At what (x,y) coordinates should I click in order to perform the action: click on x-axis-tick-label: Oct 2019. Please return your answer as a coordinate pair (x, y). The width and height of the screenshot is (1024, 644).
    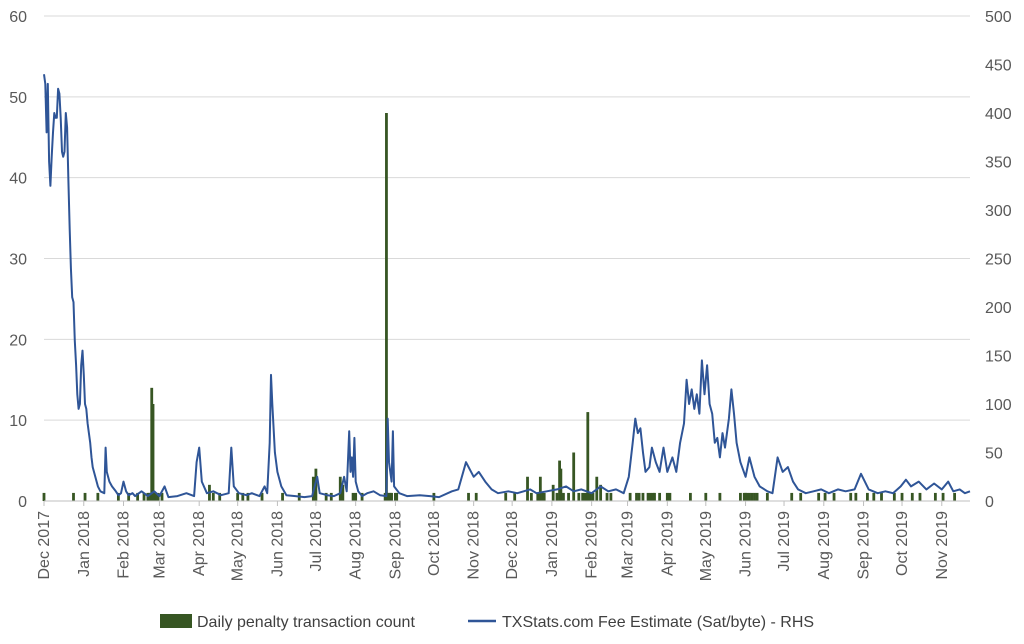
    Looking at the image, I should click on (902, 543).